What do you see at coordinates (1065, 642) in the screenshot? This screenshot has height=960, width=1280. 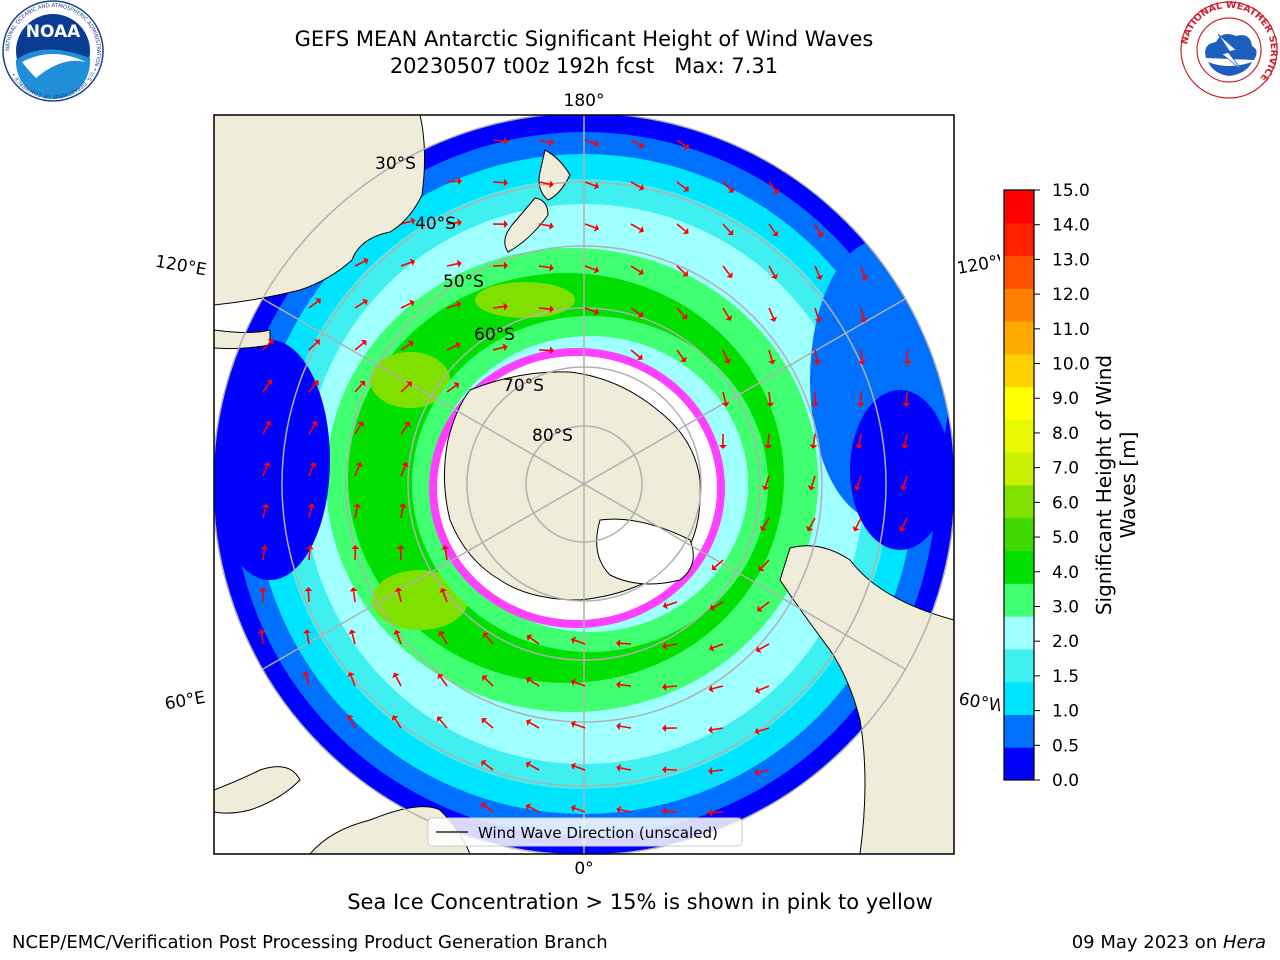 I see `colorbar-tick-label: 2.0` at bounding box center [1065, 642].